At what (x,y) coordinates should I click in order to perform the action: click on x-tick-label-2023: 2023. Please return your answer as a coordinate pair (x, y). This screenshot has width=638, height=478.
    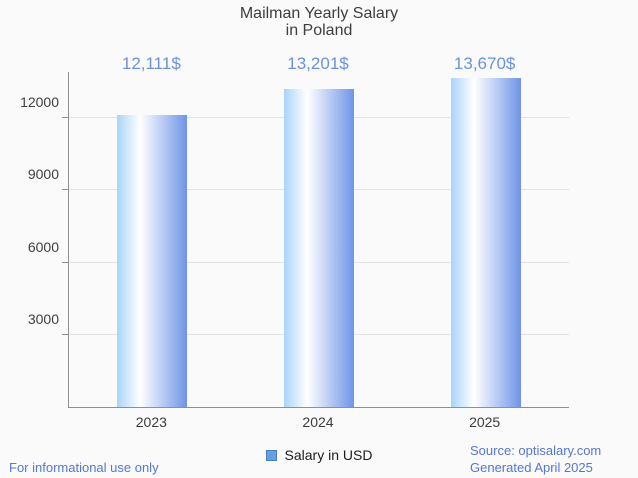
    Looking at the image, I should click on (151, 422).